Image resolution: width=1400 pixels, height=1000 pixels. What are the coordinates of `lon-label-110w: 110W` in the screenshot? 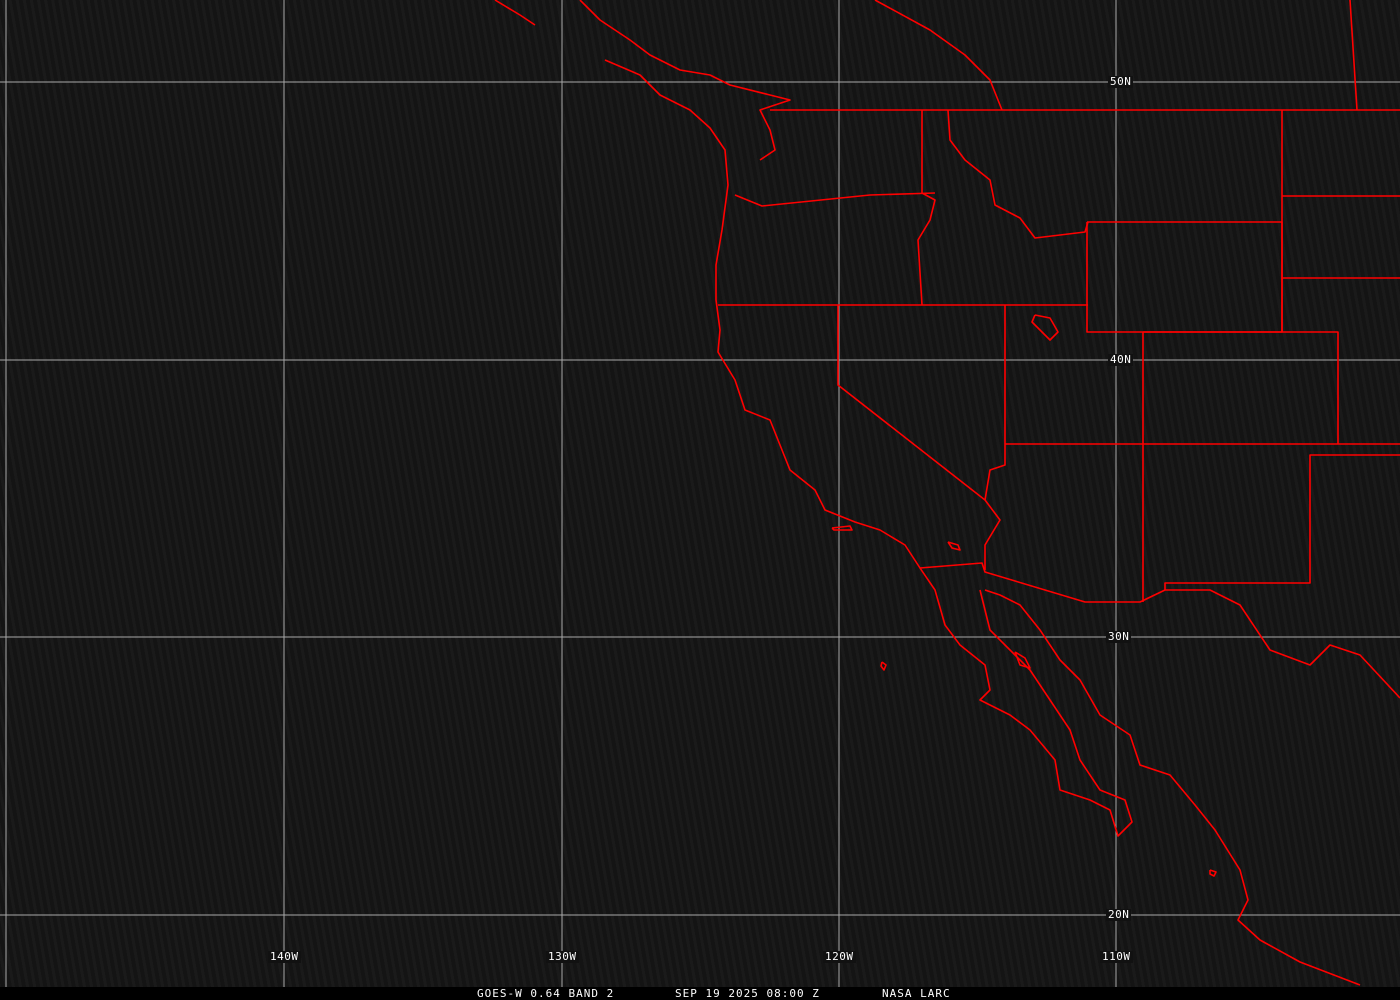 It's located at (1116, 956).